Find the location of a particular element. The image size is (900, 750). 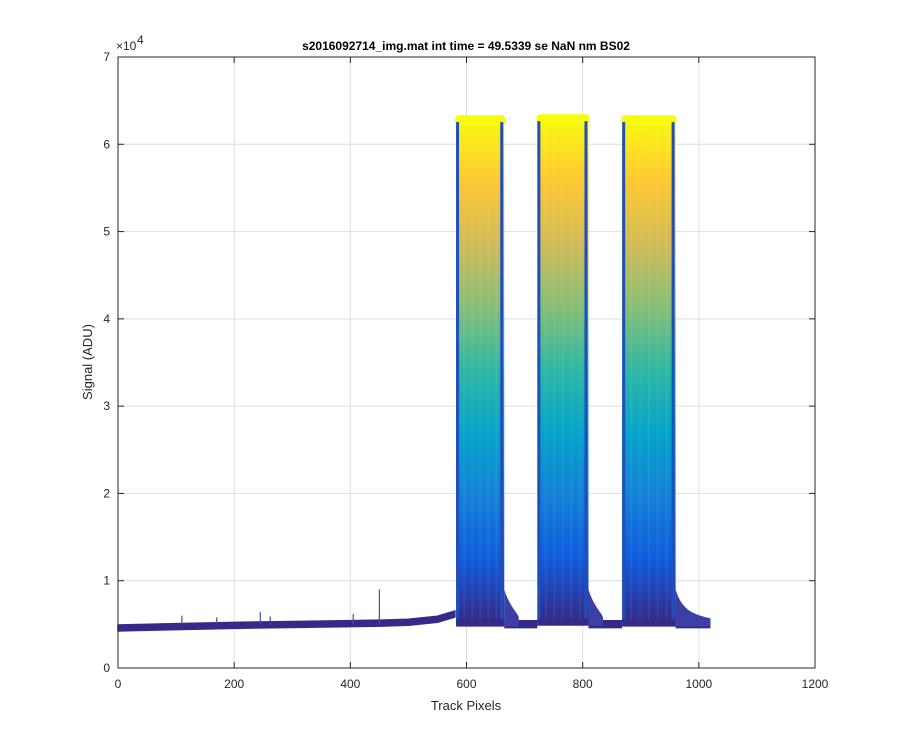

y-exponent-label: ×10 4 is located at coordinates (130, 43).